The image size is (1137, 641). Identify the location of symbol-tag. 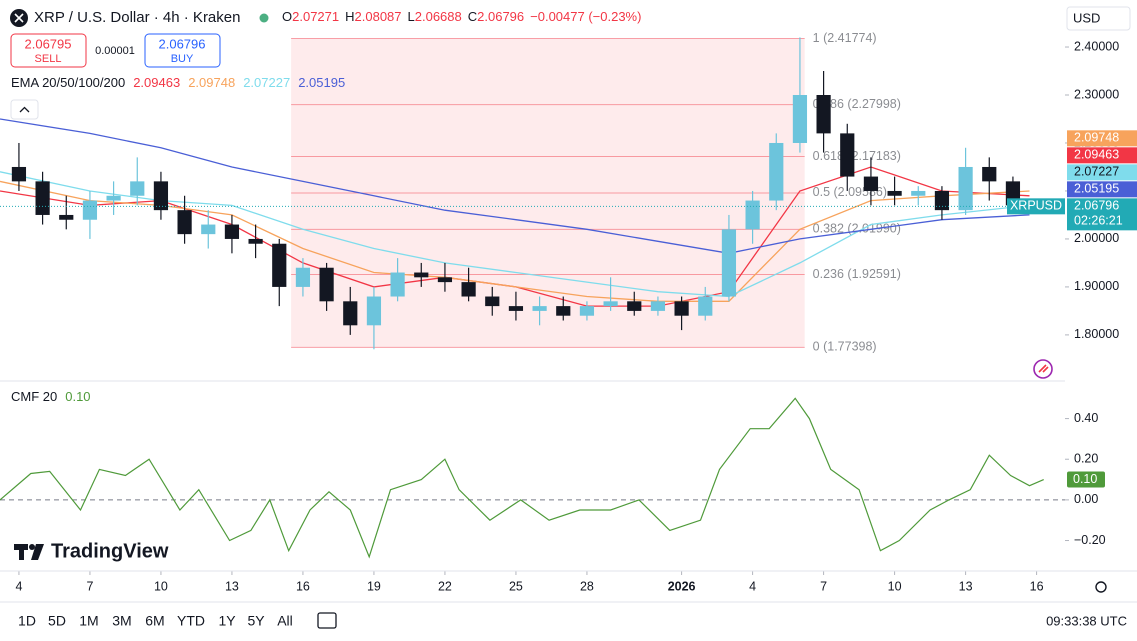
(1036, 206).